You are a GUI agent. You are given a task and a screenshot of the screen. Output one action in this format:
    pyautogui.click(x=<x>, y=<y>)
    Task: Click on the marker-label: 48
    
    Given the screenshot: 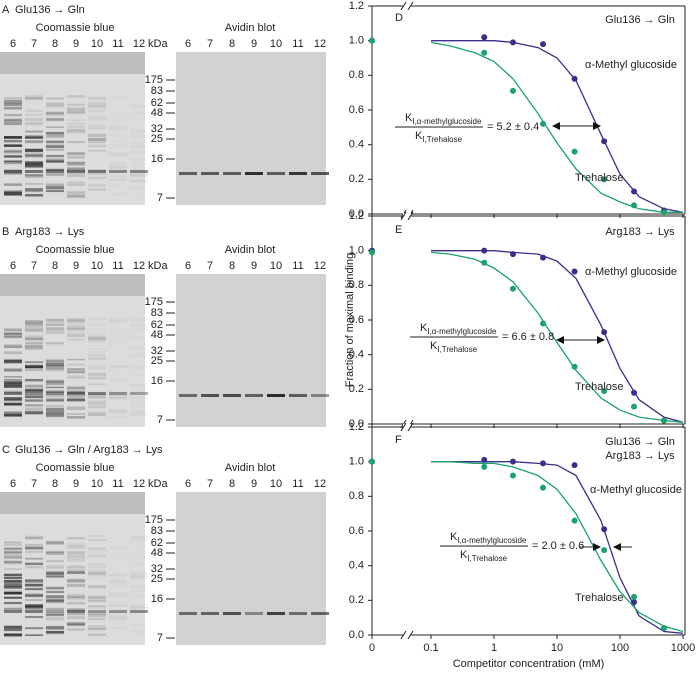 What is the action you would take?
    pyautogui.click(x=157, y=113)
    